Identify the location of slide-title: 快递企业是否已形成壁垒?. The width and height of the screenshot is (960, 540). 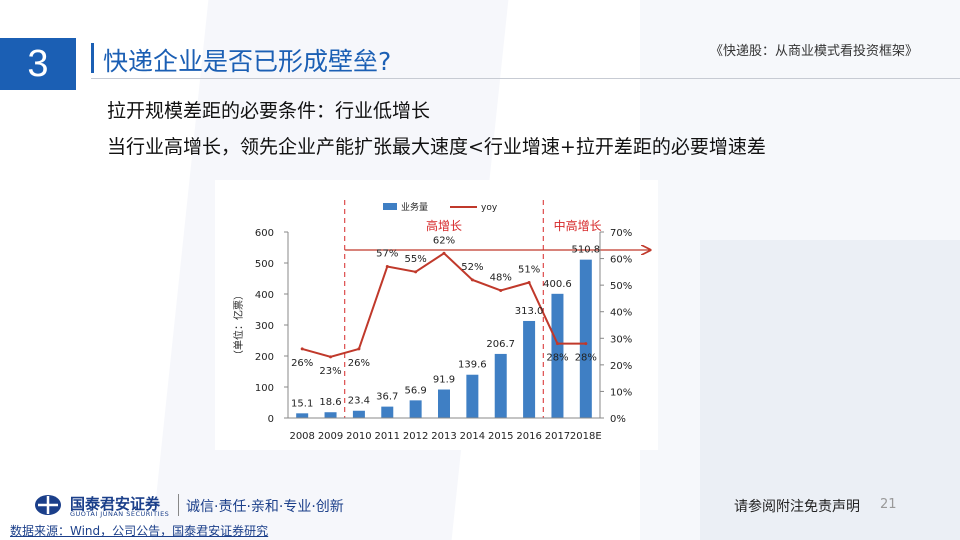
(247, 61).